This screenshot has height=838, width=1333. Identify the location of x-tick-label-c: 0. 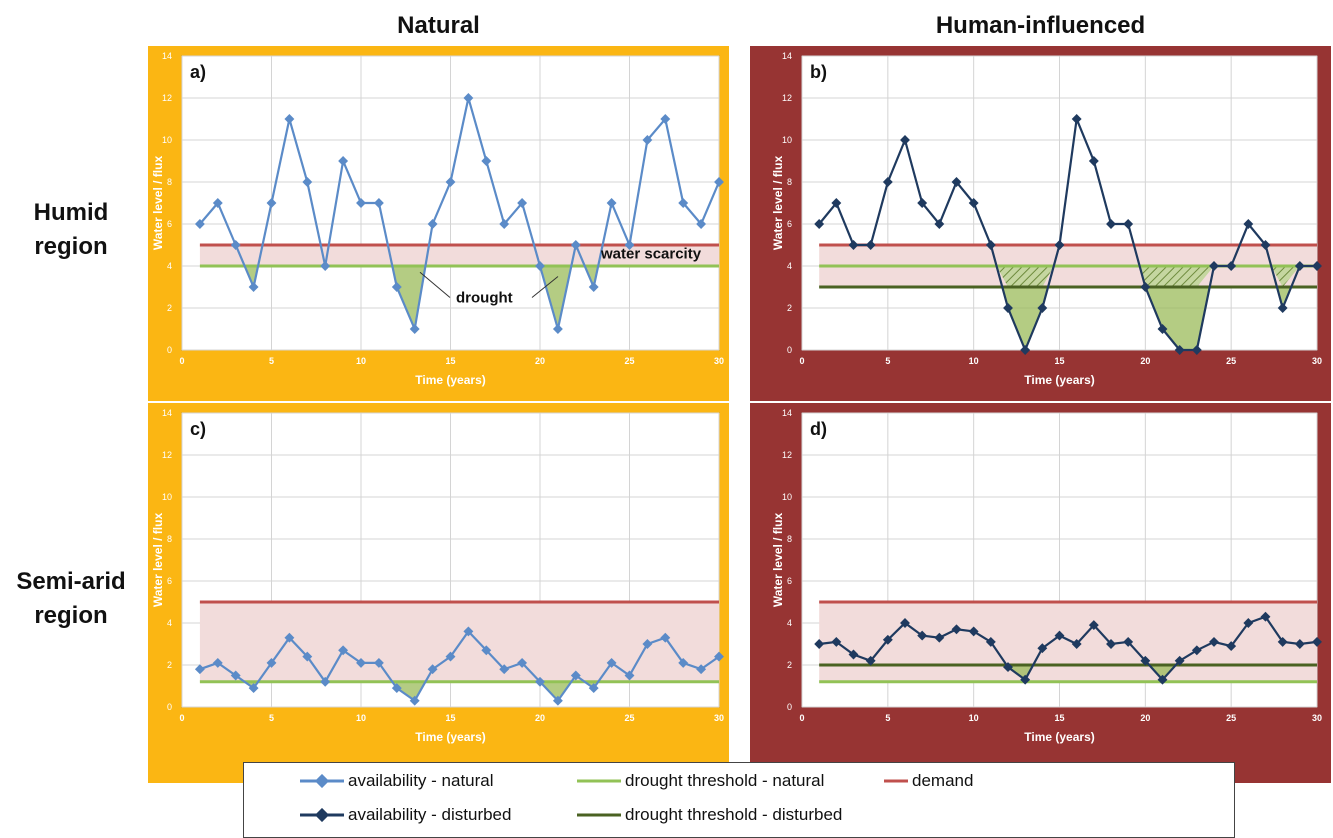
(181, 718).